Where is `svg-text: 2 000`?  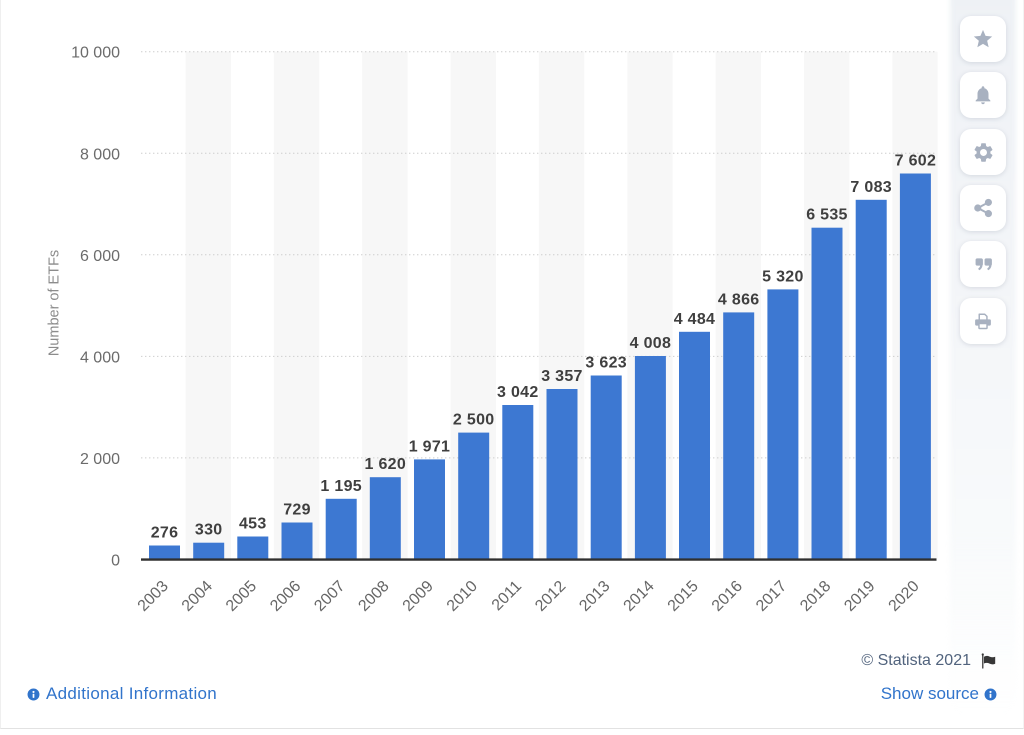 svg-text: 2 000 is located at coordinates (100, 459).